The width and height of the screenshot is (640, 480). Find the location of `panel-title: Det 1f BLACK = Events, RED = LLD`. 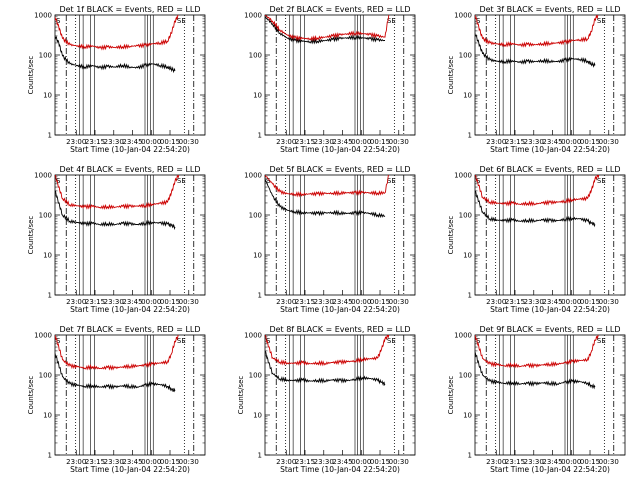

panel-title: Det 1f BLACK = Events, RED = LLD is located at coordinates (129, 9).